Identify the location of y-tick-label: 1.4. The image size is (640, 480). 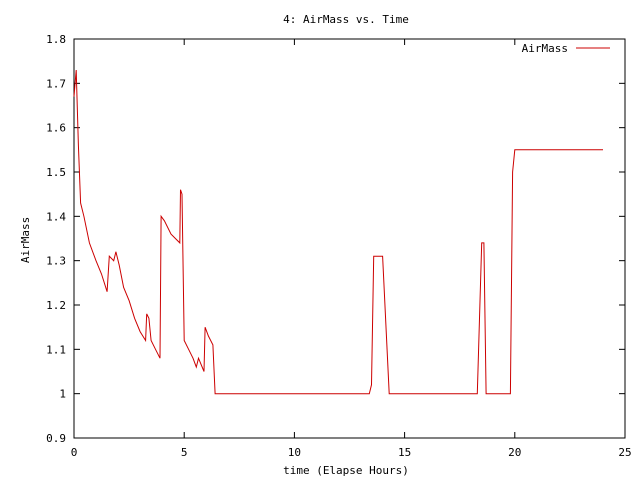
(56, 216).